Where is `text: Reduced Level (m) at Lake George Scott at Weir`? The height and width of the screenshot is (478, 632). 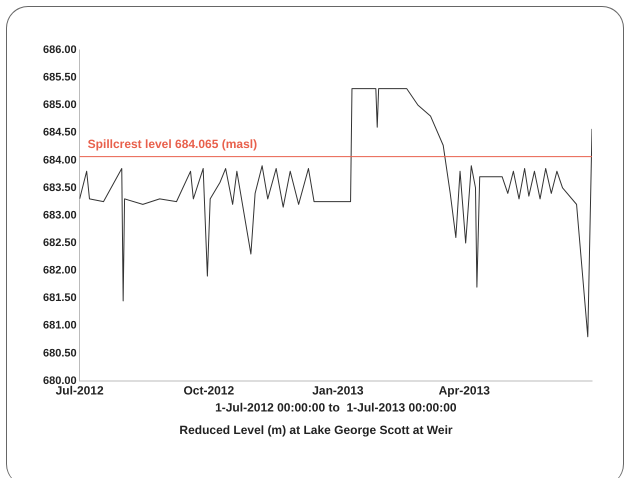 text: Reduced Level (m) at Lake George Scott at Weir is located at coordinates (316, 430).